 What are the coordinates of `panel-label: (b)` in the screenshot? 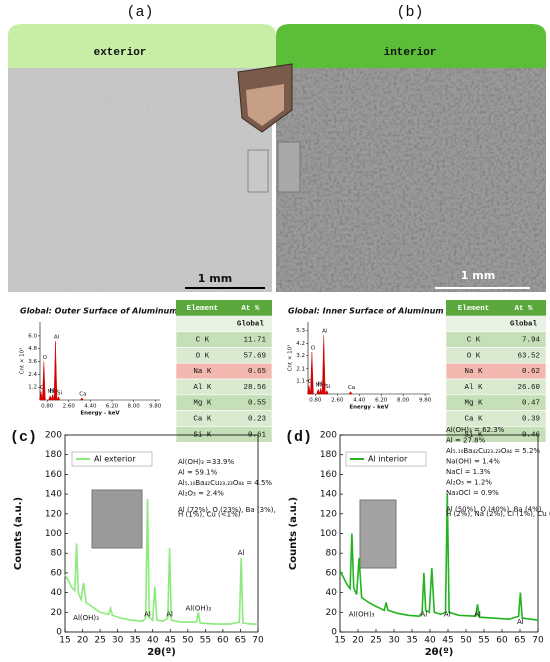 It's located at (409, 12).